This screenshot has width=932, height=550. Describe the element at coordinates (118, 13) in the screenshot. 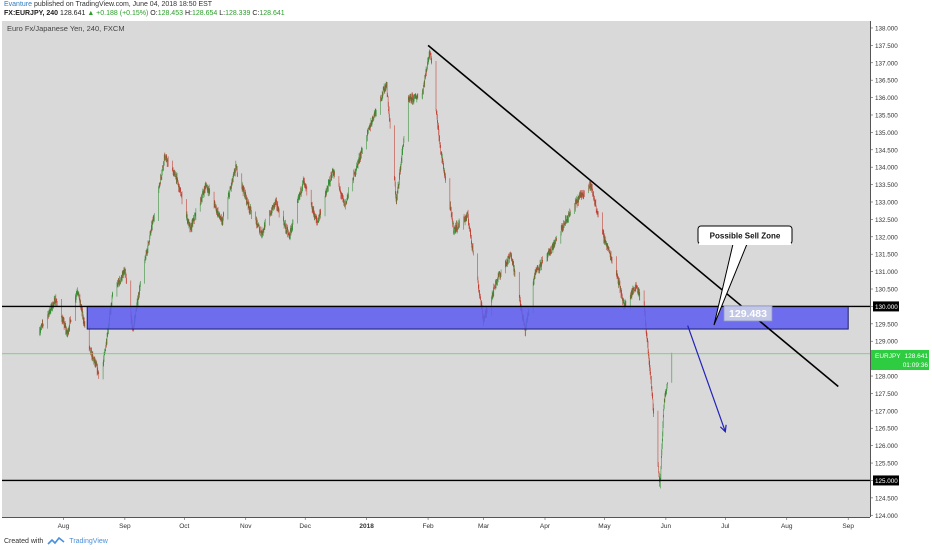

I see `price-change: ▲ +0.188 (+0.15%)` at that location.